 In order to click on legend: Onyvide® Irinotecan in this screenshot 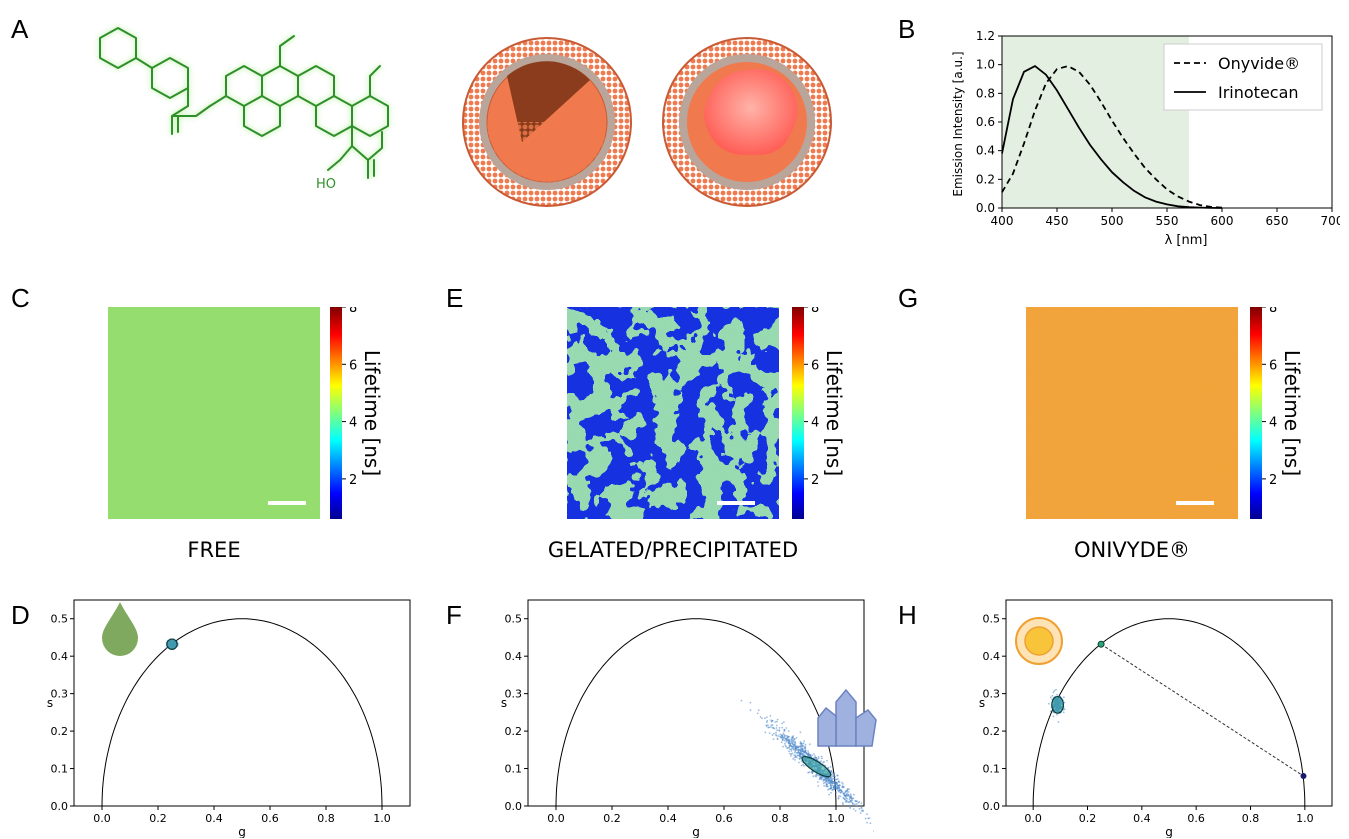, I will do `click(1243, 77)`.